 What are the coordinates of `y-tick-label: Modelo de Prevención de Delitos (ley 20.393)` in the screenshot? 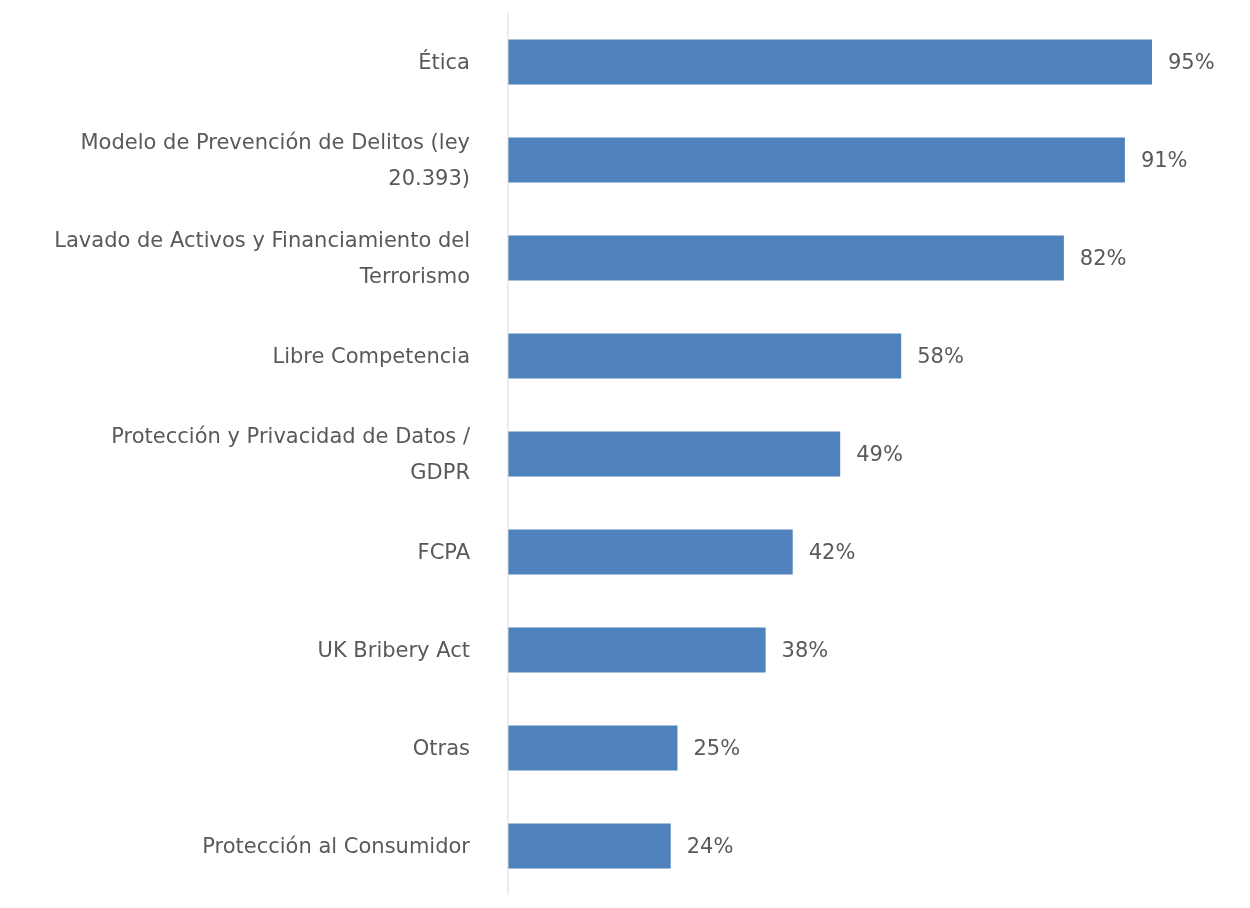 It's located at (275, 160).